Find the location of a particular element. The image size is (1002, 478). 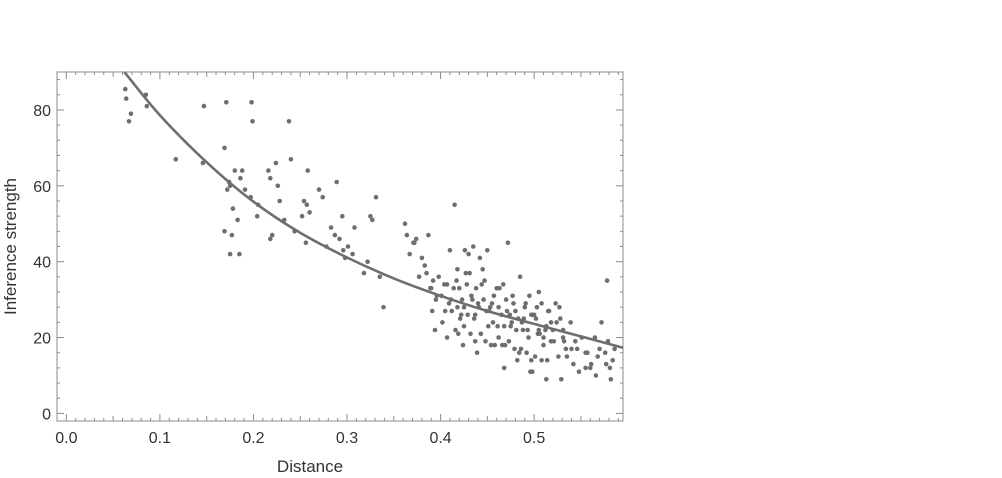

x-axis-title: Distance is located at coordinates (310, 466).